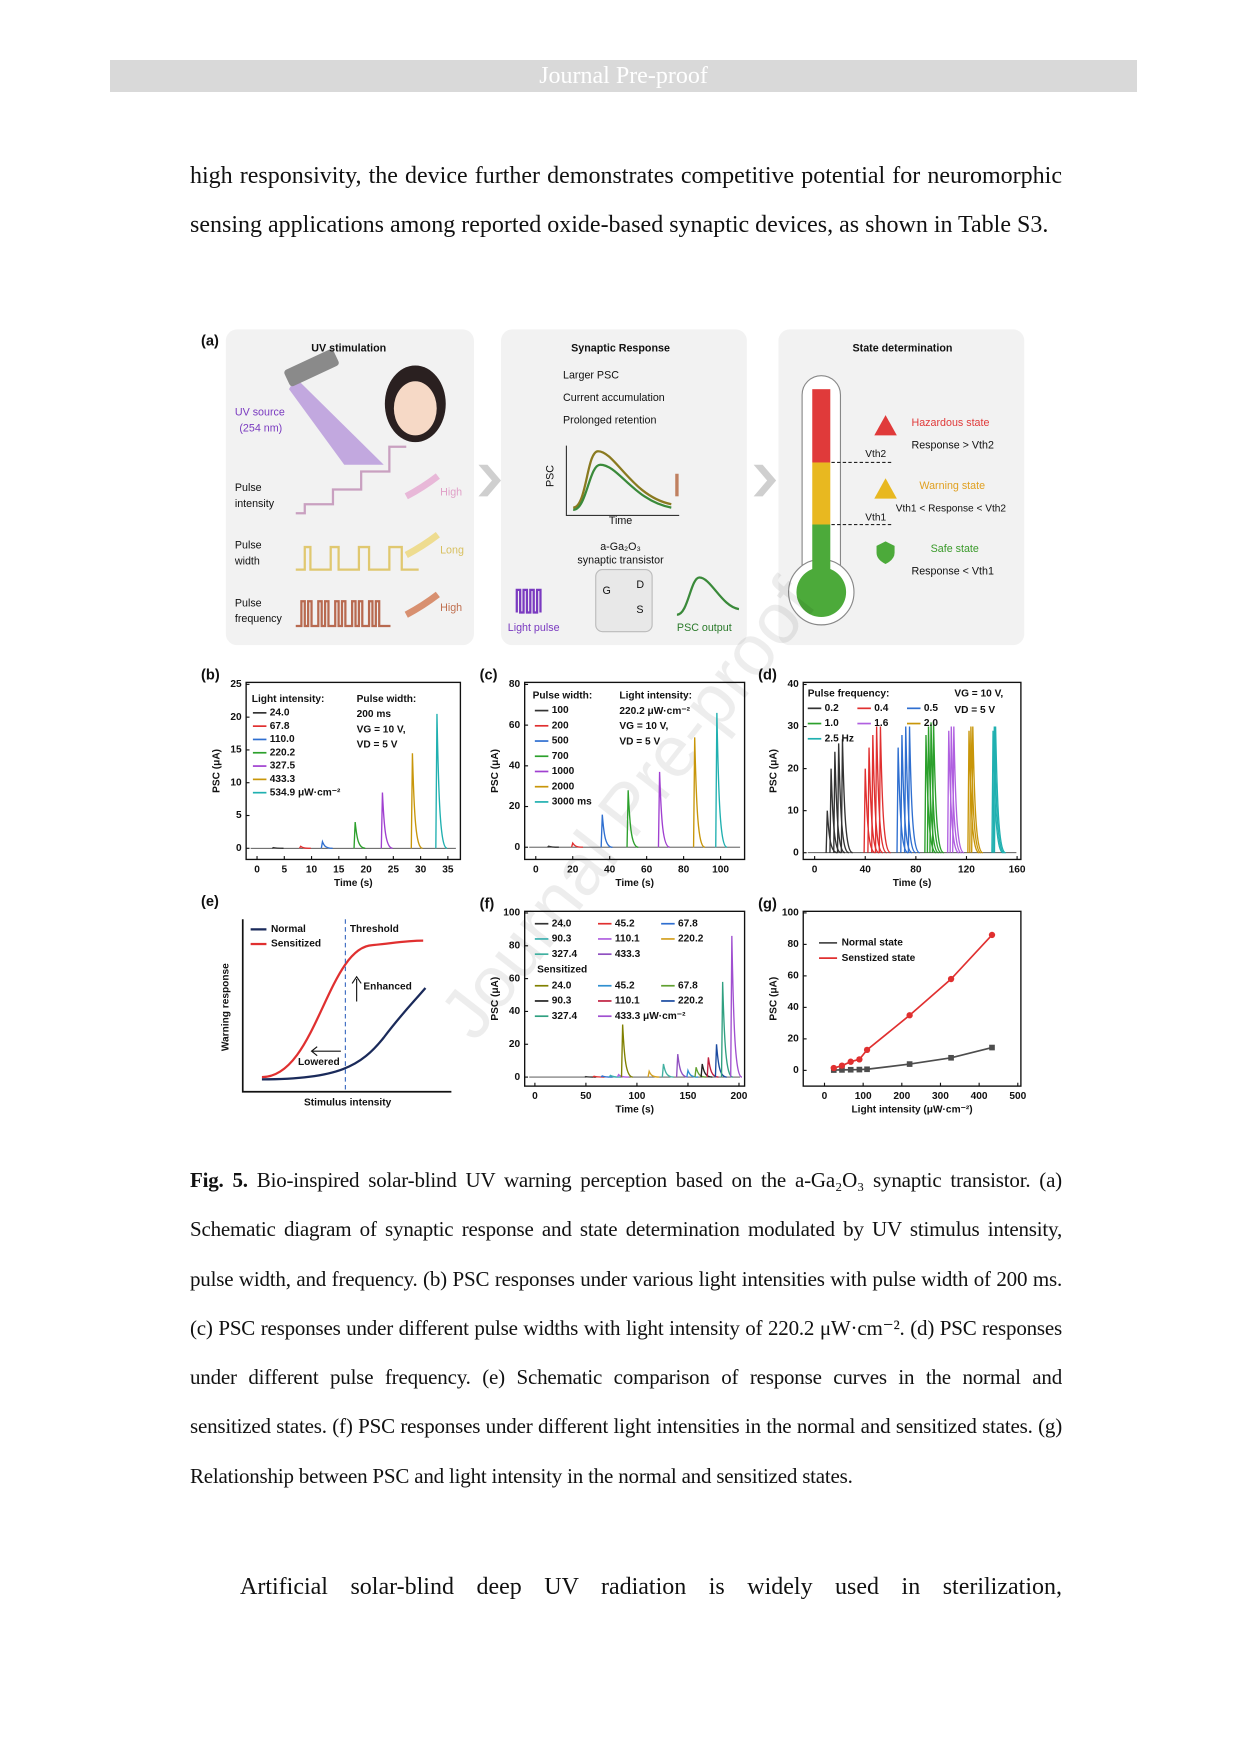 This screenshot has height=1754, width=1241. I want to click on x-tick-label: 80, so click(916, 869).